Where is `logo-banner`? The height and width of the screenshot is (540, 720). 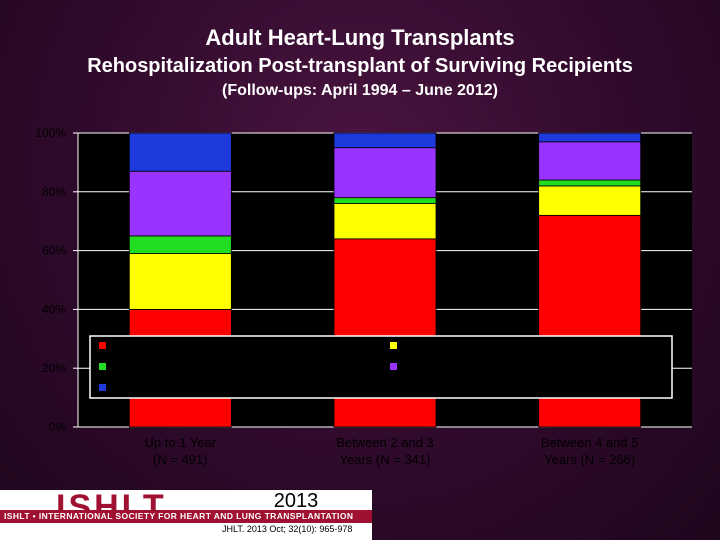 logo-banner is located at coordinates (186, 516).